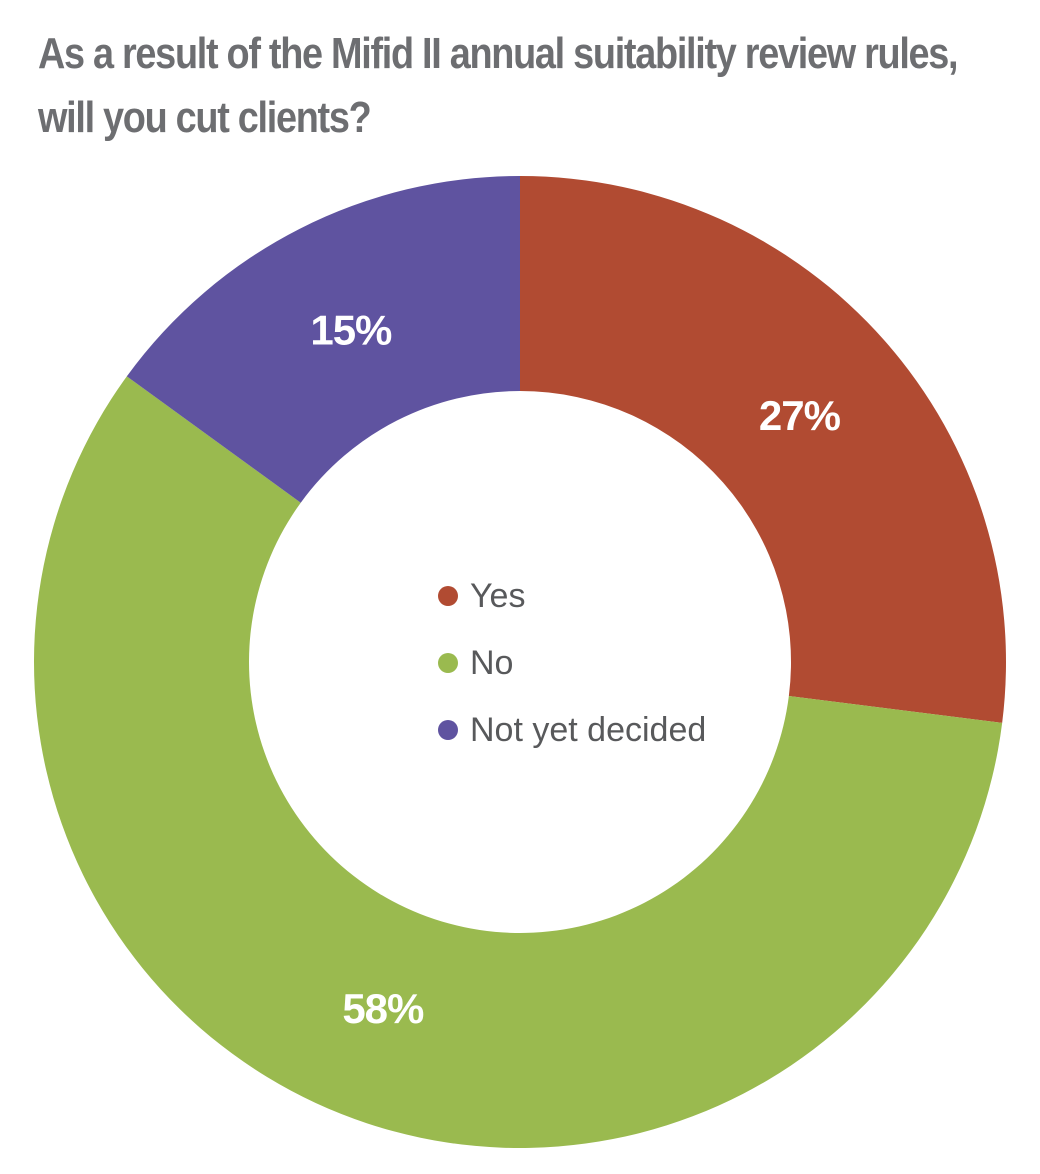 This screenshot has width=1040, height=1174. What do you see at coordinates (448, 730) in the screenshot?
I see `legend-marker-not-yet-decided` at bounding box center [448, 730].